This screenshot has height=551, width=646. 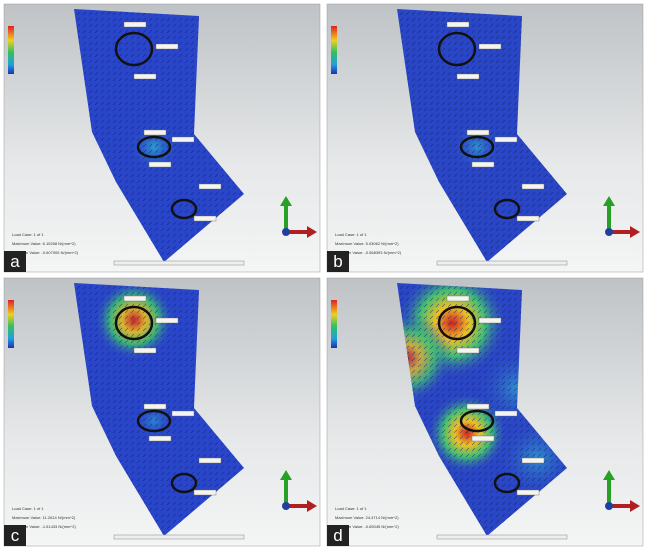 I want to click on panel-label: d, so click(x=337, y=535).